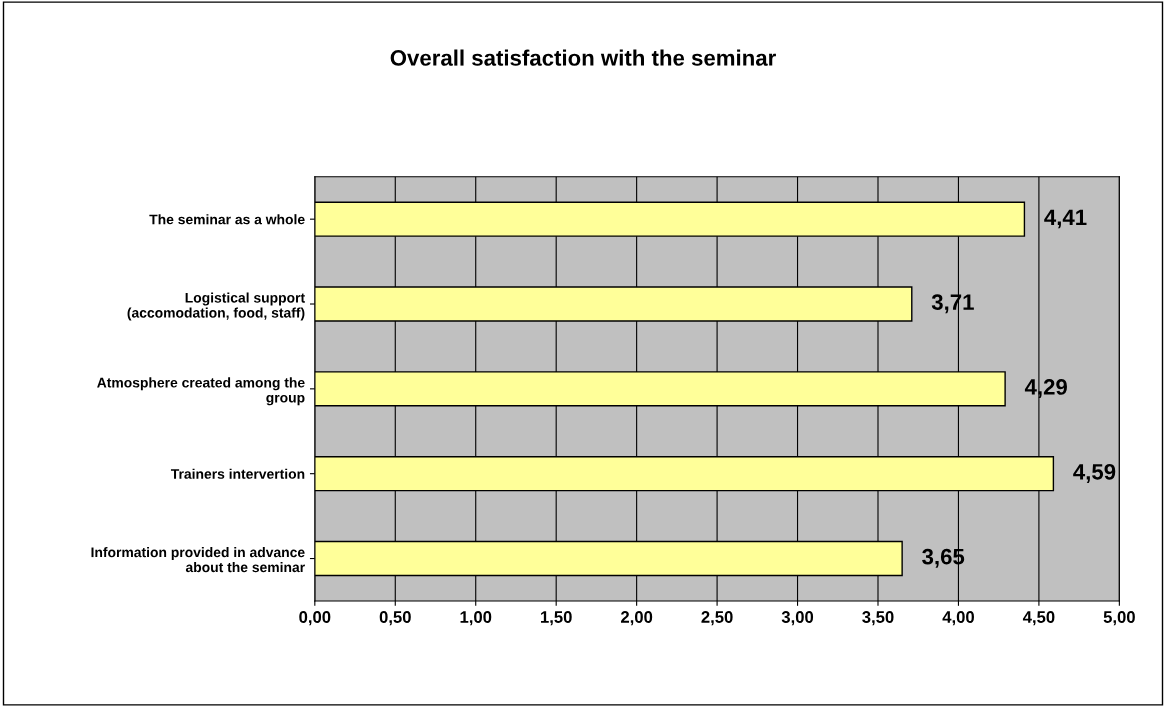 The height and width of the screenshot is (707, 1166). I want to click on x-tick-label: 2,00, so click(637, 618).